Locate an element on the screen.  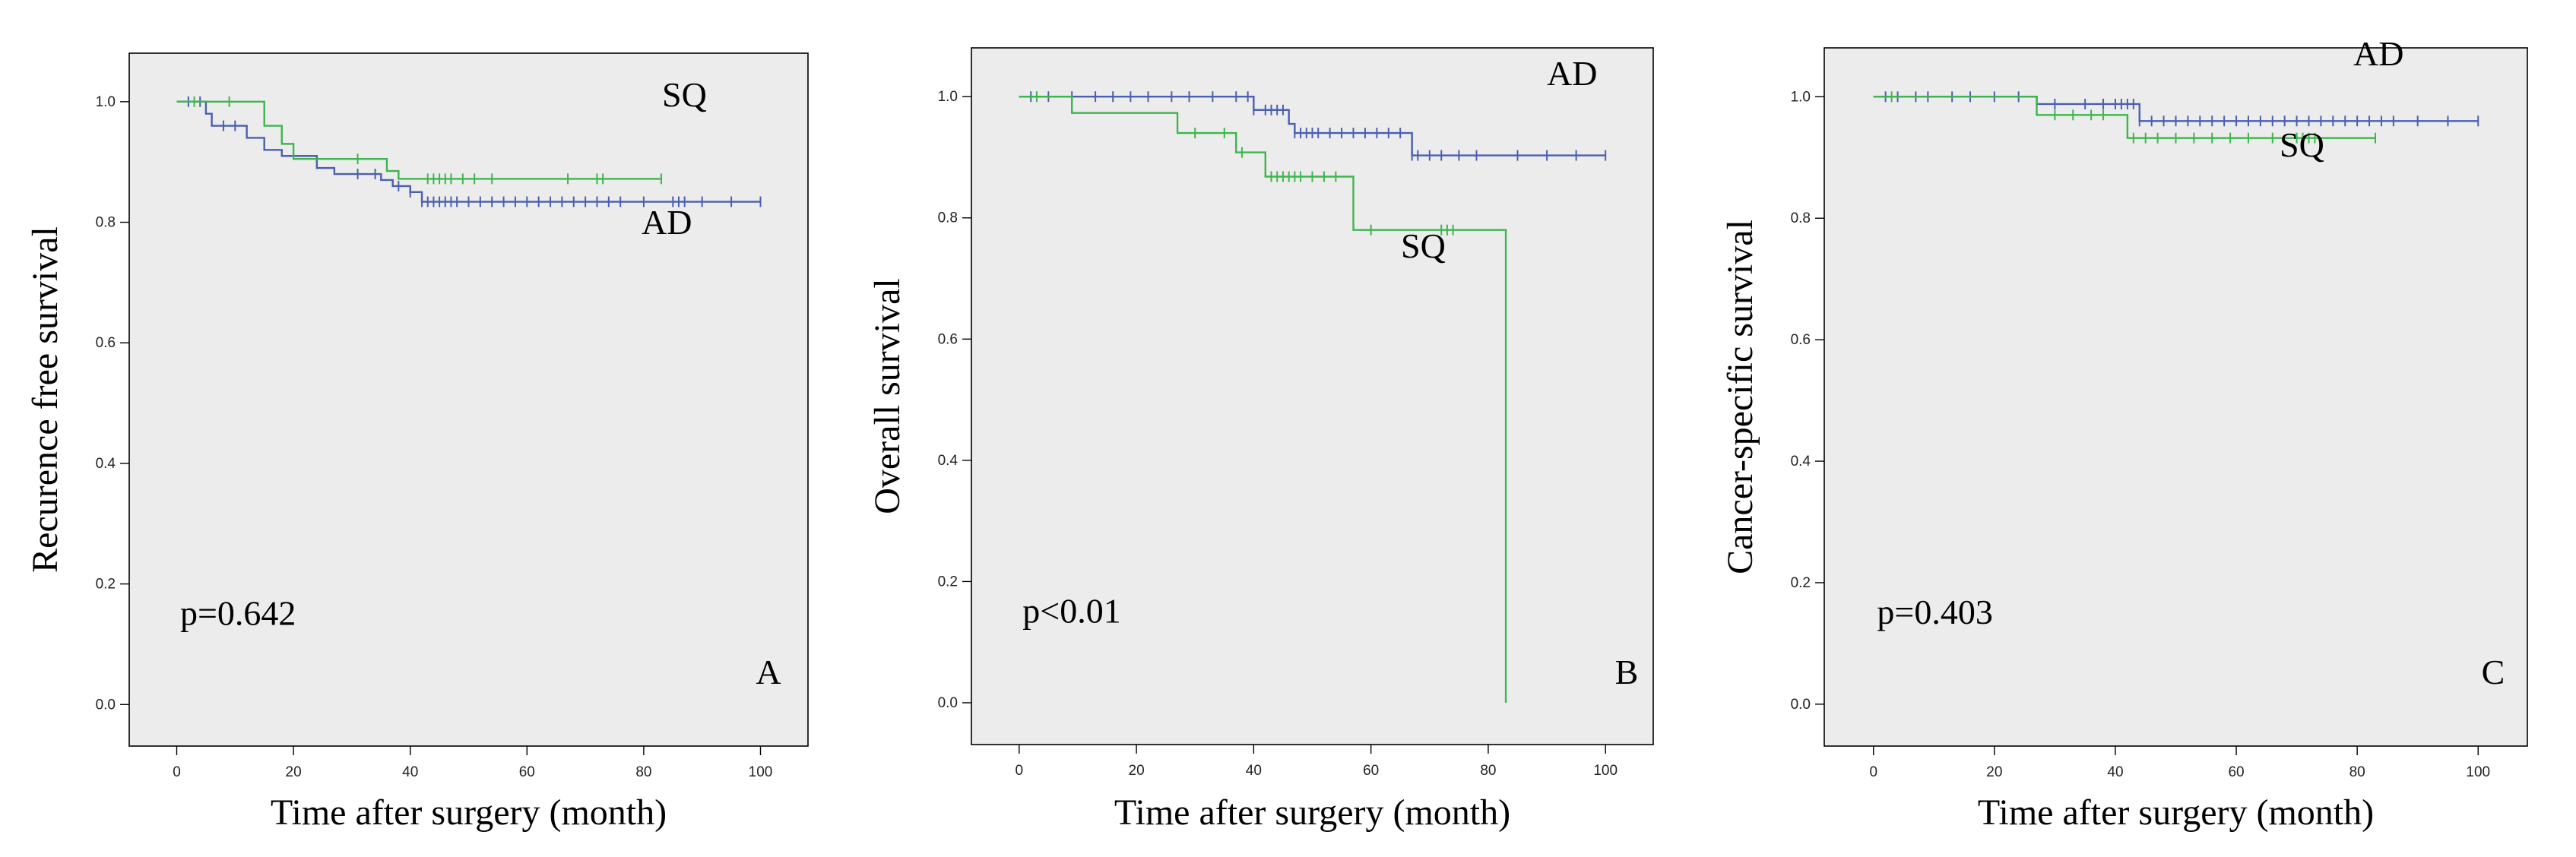
y-axis-title: Recurence free survival is located at coordinates (45, 399).